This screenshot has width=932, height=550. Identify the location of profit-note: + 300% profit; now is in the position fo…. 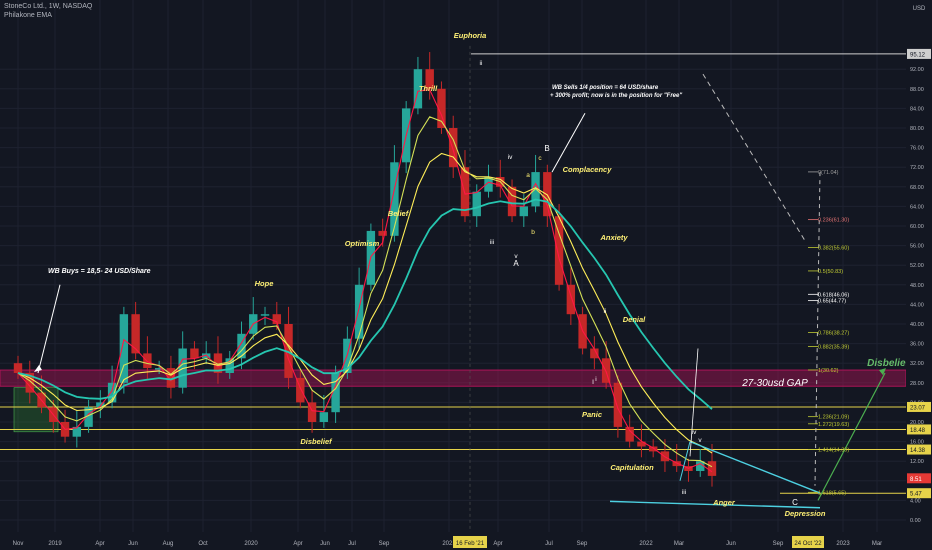
(616, 96).